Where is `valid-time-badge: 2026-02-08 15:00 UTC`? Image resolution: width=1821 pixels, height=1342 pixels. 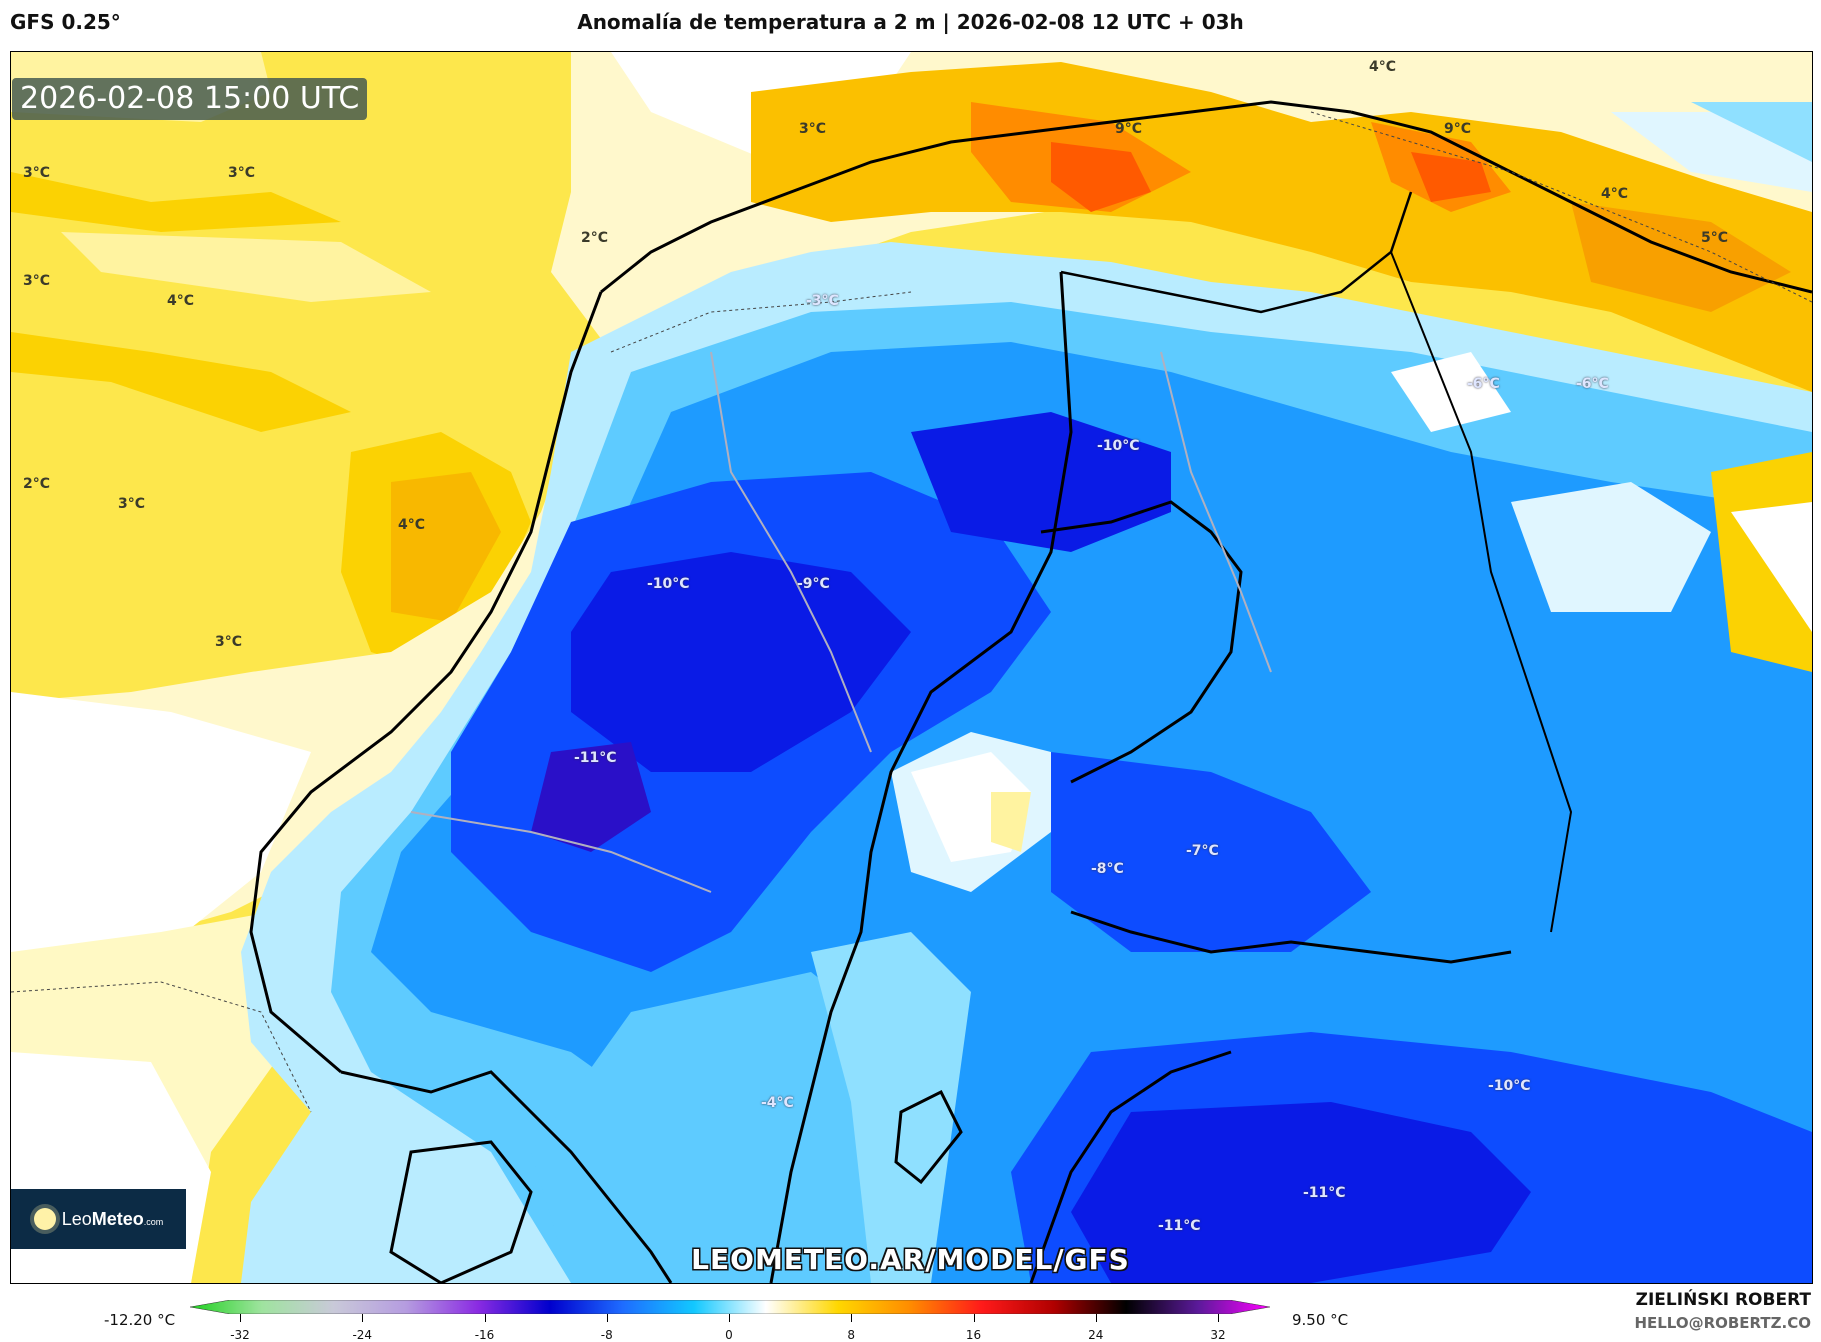 valid-time-badge: 2026-02-08 15:00 UTC is located at coordinates (190, 99).